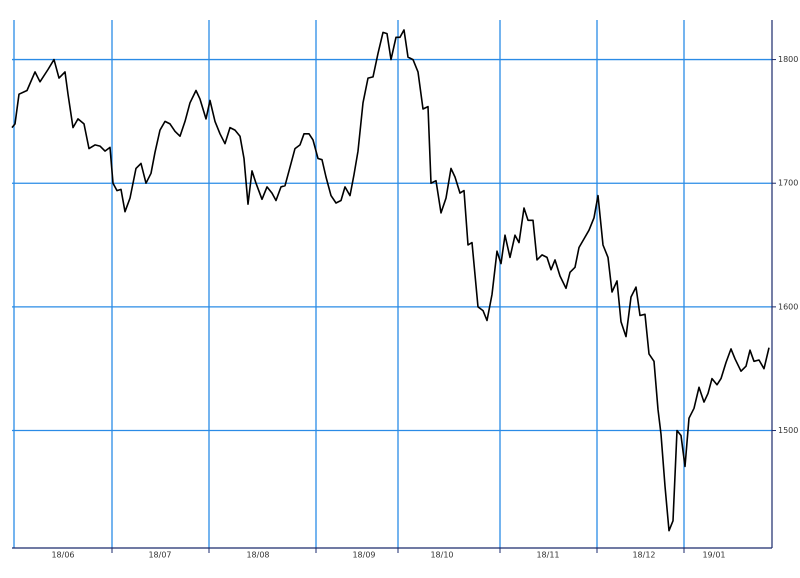  What do you see at coordinates (257, 555) in the screenshot?
I see `x-tick-label: 18/08` at bounding box center [257, 555].